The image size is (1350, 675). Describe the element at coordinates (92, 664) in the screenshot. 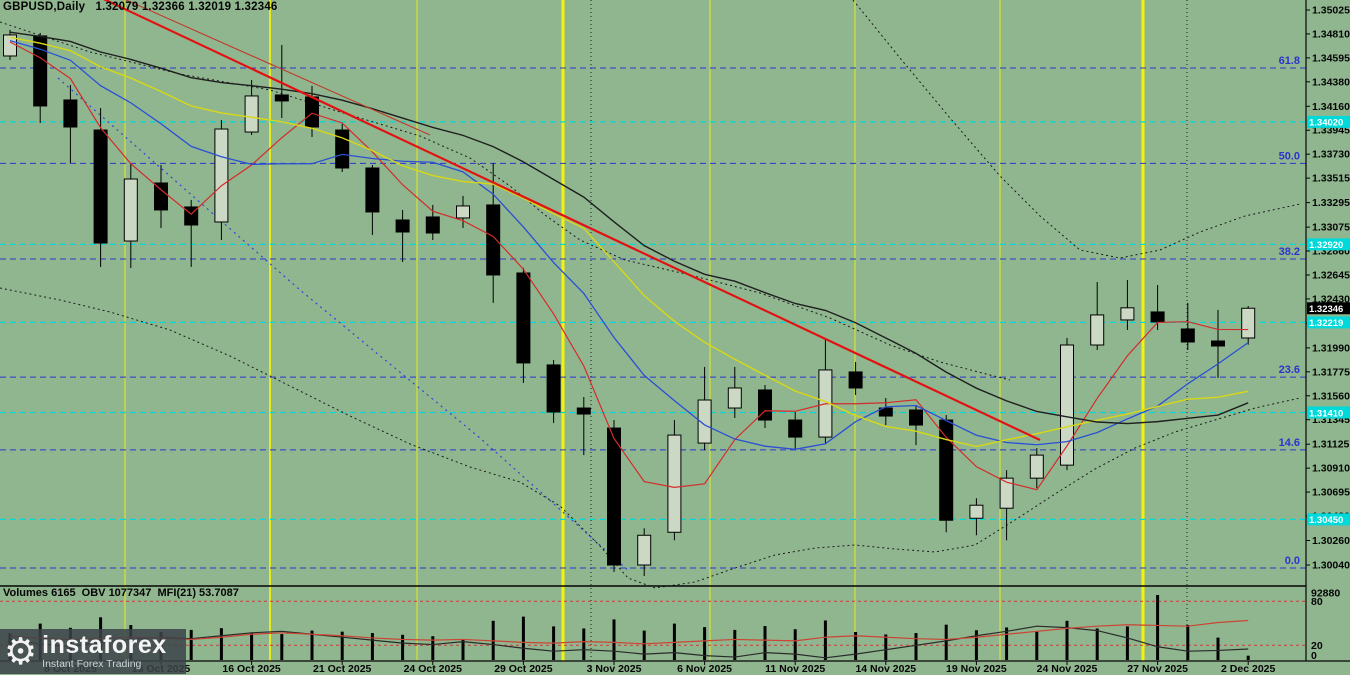

I see `brand-tagline: Instant Forex Trading` at that location.